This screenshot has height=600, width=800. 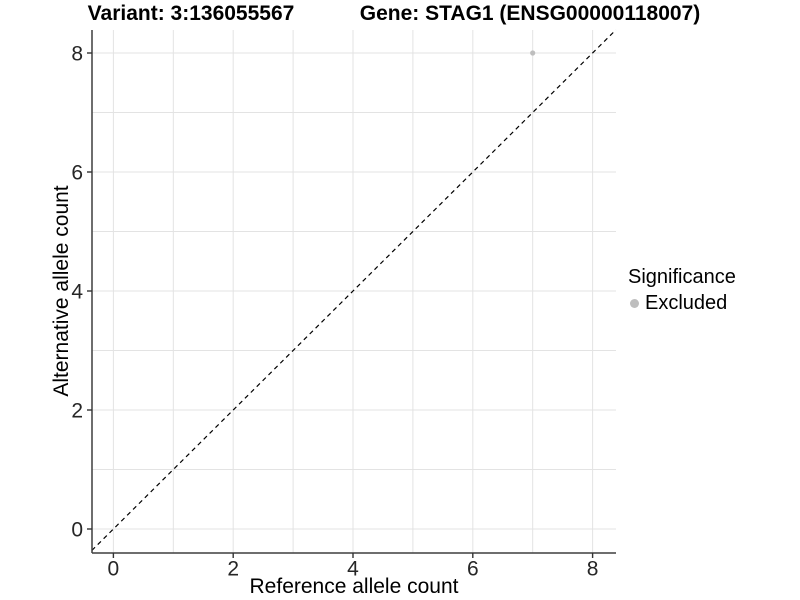 I want to click on x-tick-label: 8, so click(x=593, y=569).